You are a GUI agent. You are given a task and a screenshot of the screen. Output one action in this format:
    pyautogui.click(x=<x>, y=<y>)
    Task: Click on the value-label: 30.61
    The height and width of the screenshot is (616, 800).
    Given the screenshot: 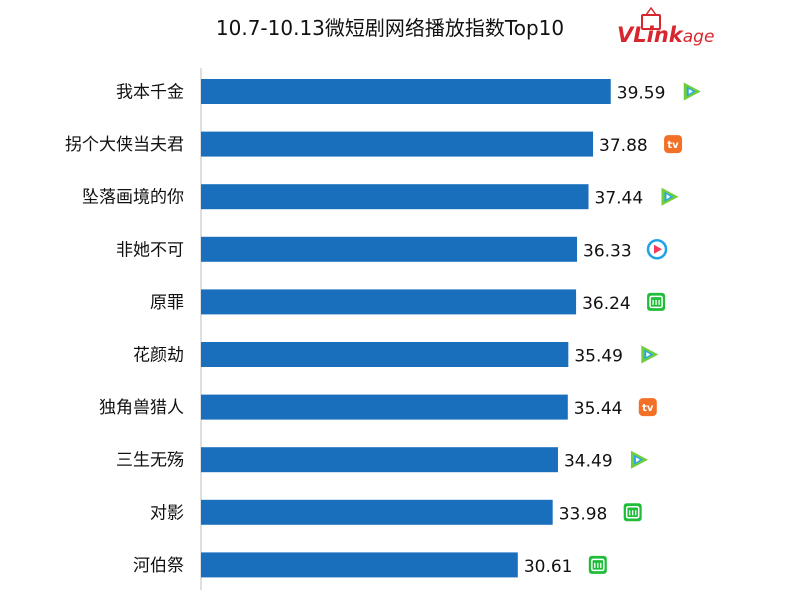 What is the action you would take?
    pyautogui.click(x=548, y=567)
    